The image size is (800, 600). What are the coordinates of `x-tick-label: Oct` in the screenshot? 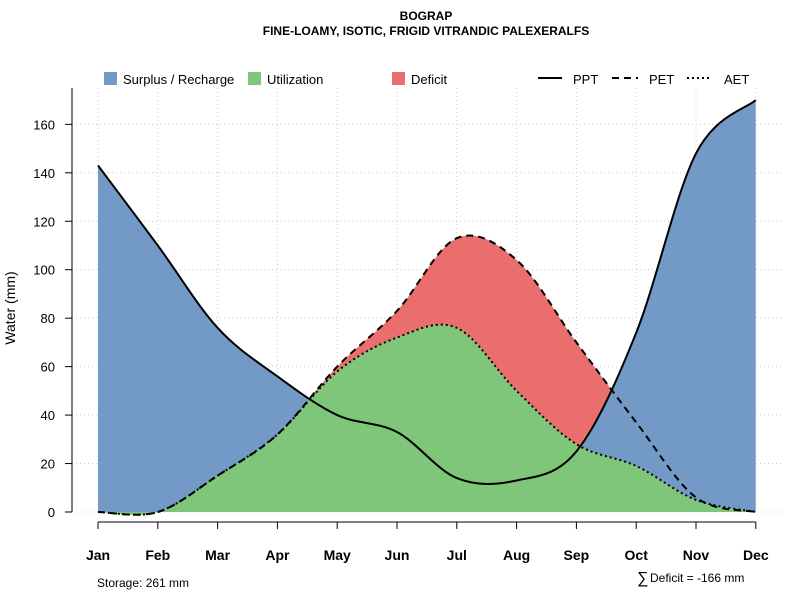 It's located at (637, 555).